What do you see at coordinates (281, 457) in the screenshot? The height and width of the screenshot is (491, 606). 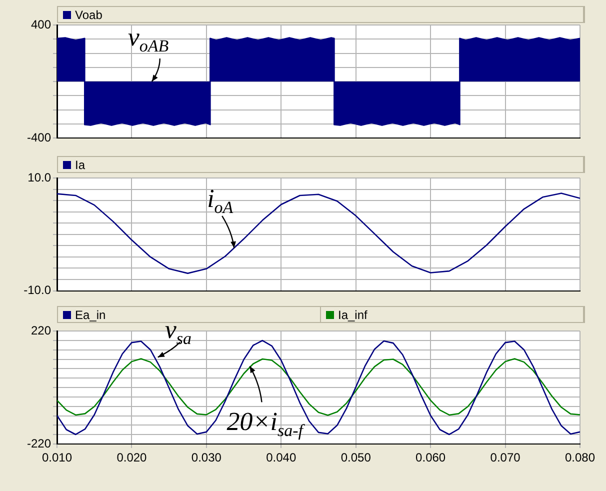 I see `x-tick-label: 0.040` at bounding box center [281, 457].